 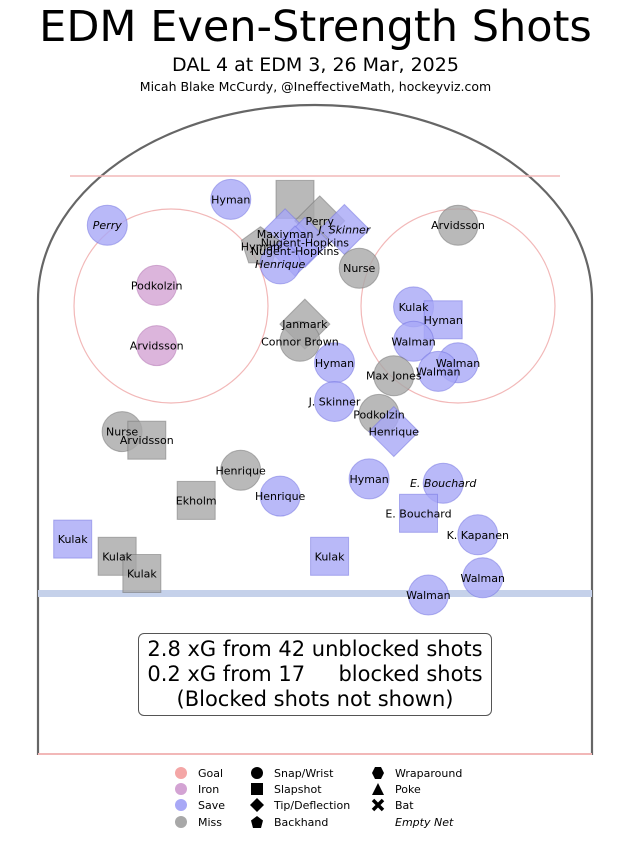 I want to click on legend-snap-wrist-label: Snap/Wrist, so click(x=304, y=773).